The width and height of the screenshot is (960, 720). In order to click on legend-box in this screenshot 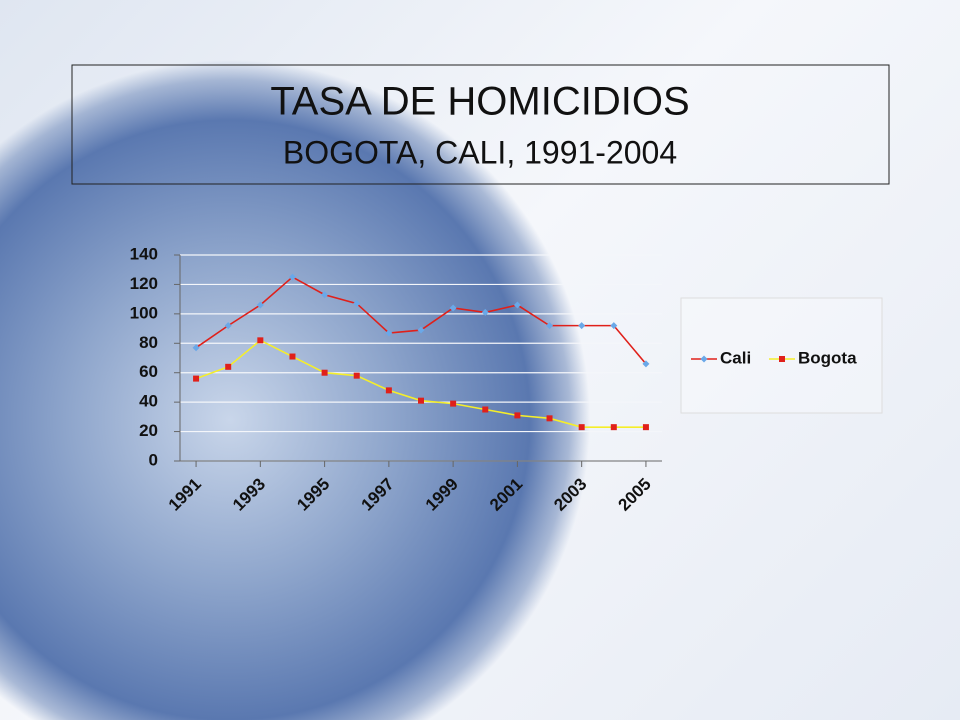, I will do `click(781, 355)`.